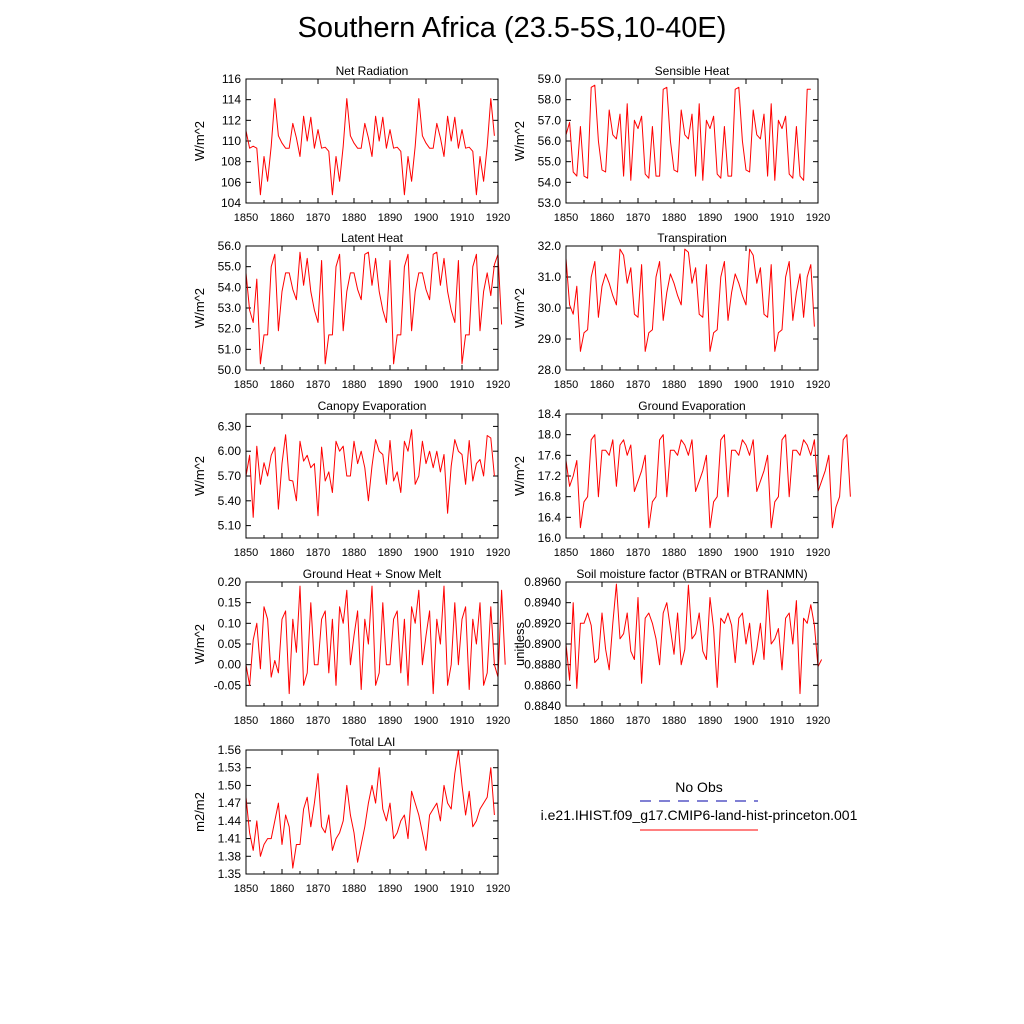  Describe the element at coordinates (550, 517) in the screenshot. I see `y-tick-label: 16.4` at that location.